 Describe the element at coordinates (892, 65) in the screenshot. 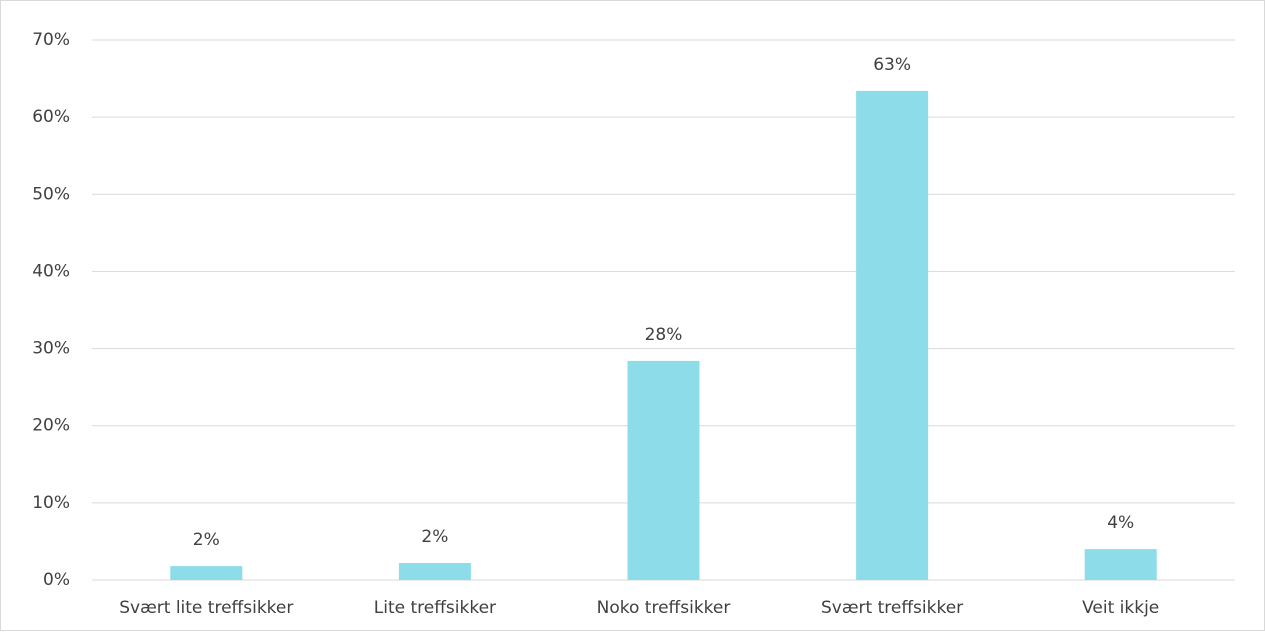

I see `data-label: 63%` at that location.